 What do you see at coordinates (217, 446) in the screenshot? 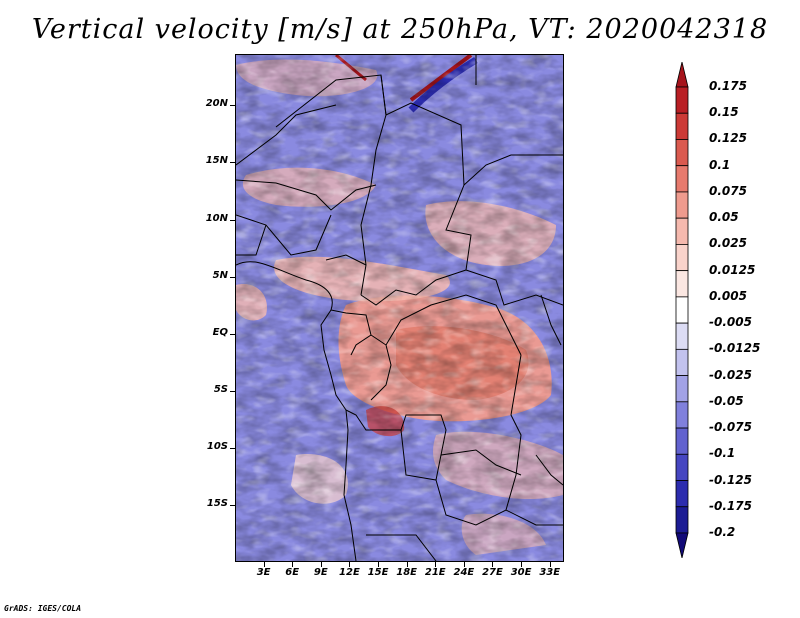
I see `lat-tick-label: 10S` at bounding box center [217, 446].